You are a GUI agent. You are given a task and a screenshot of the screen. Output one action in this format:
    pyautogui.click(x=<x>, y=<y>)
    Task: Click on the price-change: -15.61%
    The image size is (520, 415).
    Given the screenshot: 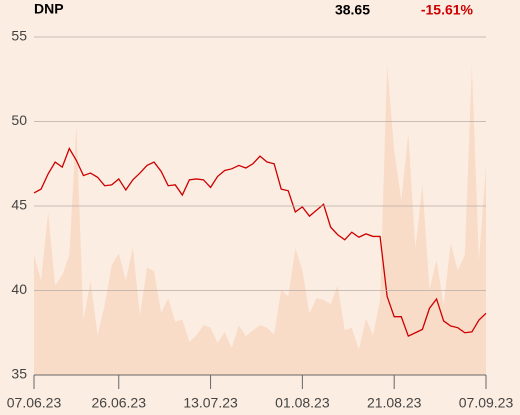 What is the action you would take?
    pyautogui.click(x=447, y=10)
    